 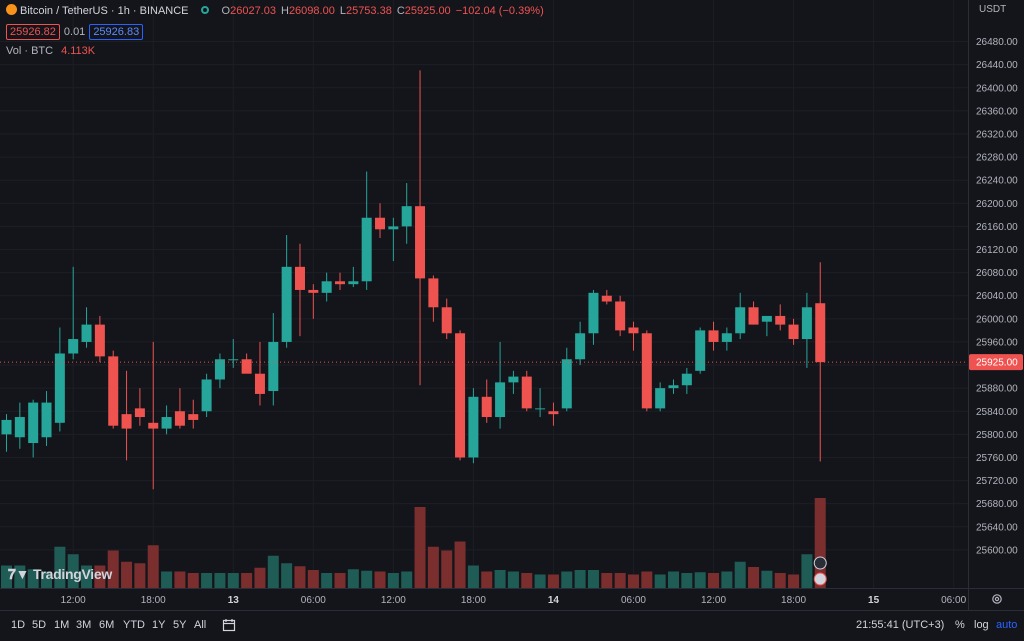 I want to click on close-label: C, so click(x=400, y=11).